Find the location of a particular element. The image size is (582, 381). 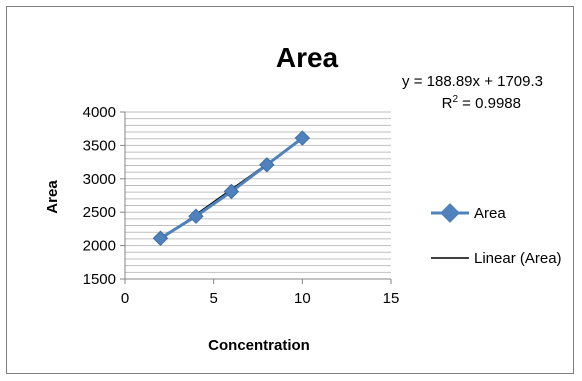

r-squared-value: = 0.9988 is located at coordinates (489, 103).